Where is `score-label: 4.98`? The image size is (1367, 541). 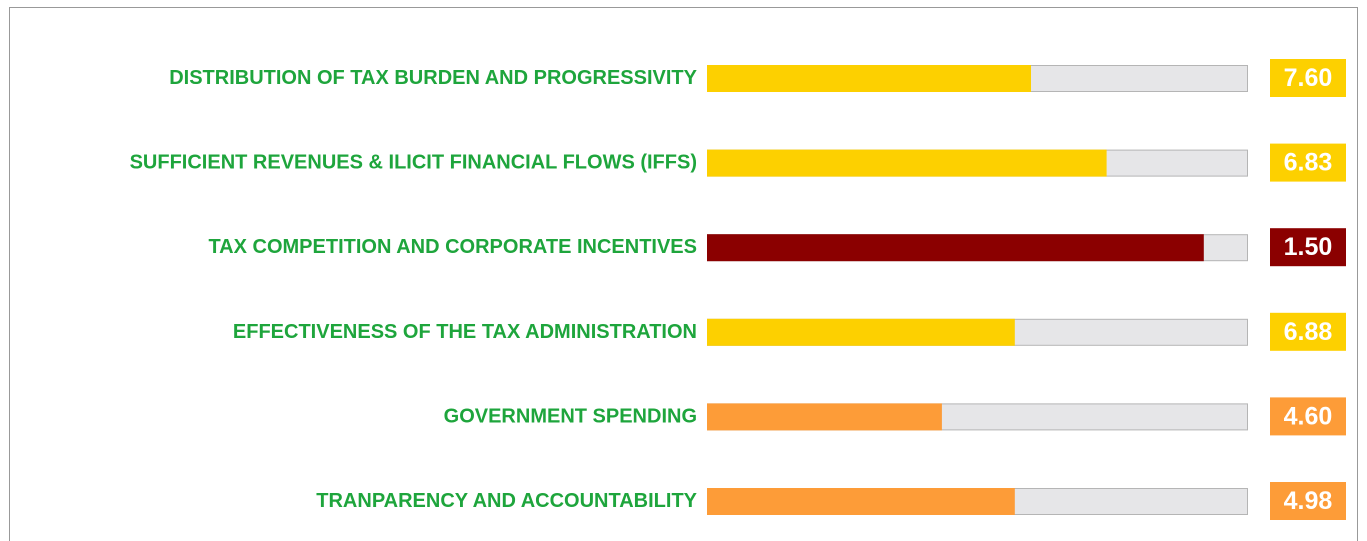 score-label: 4.98 is located at coordinates (1308, 501).